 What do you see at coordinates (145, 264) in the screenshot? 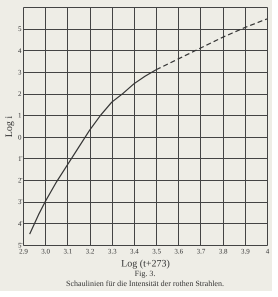
I see `x-axis-title: Log (t+273)` at bounding box center [145, 264].